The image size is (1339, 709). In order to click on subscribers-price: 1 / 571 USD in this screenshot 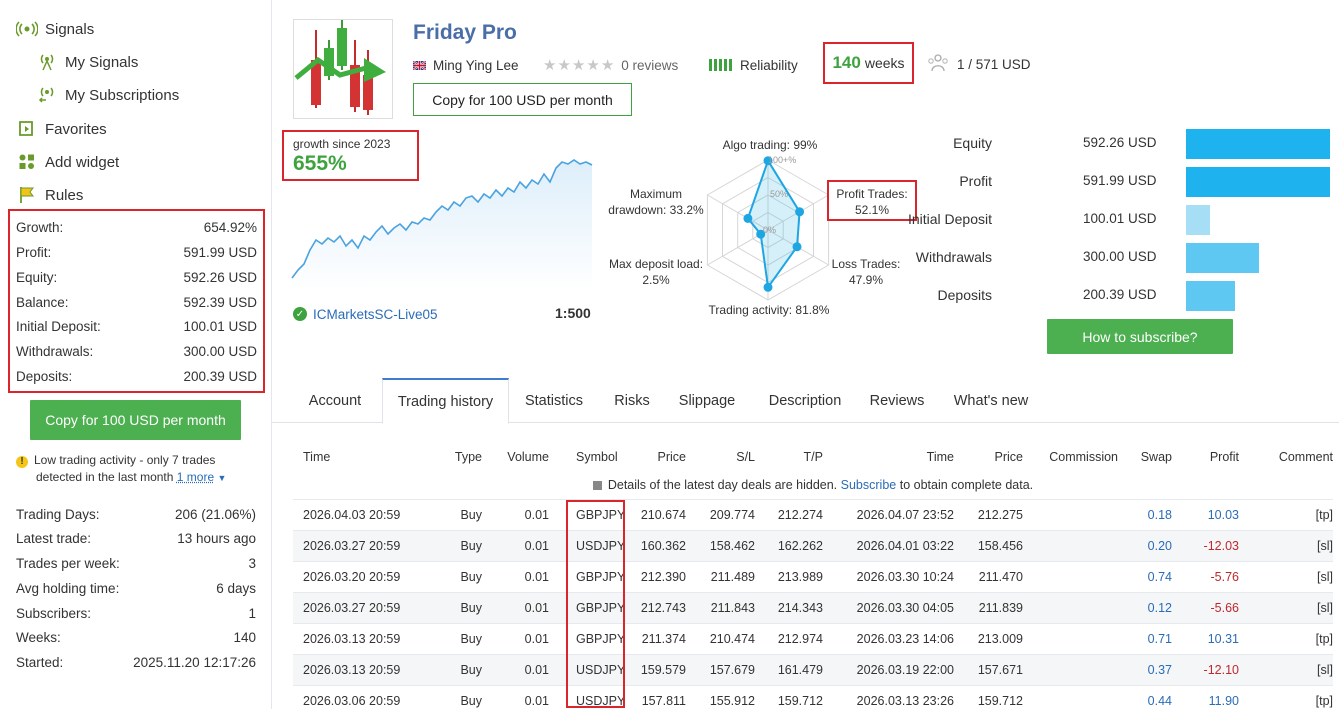, I will do `click(979, 64)`.